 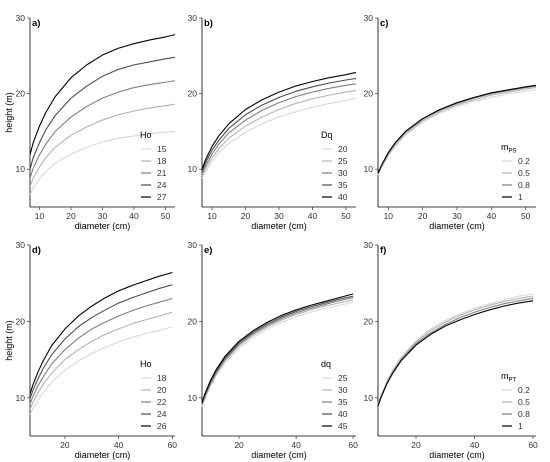 I want to click on legend-item-label: 35, so click(x=343, y=402).